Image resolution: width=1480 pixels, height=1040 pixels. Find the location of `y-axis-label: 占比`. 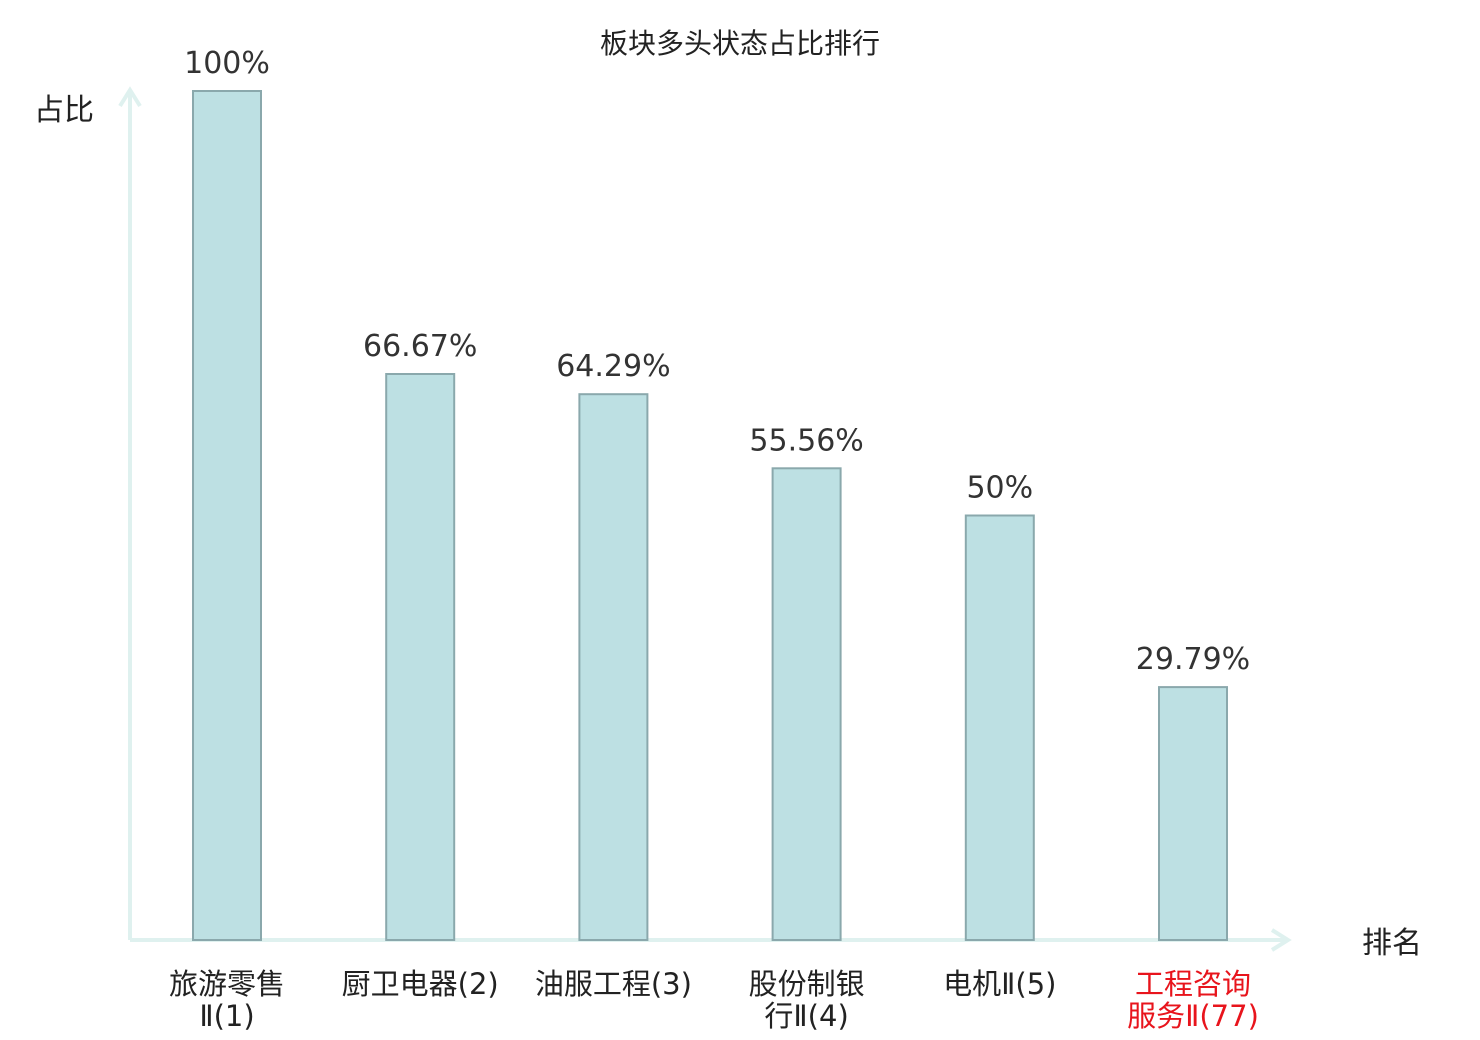

y-axis-label: 占比 is located at coordinates (64, 110).